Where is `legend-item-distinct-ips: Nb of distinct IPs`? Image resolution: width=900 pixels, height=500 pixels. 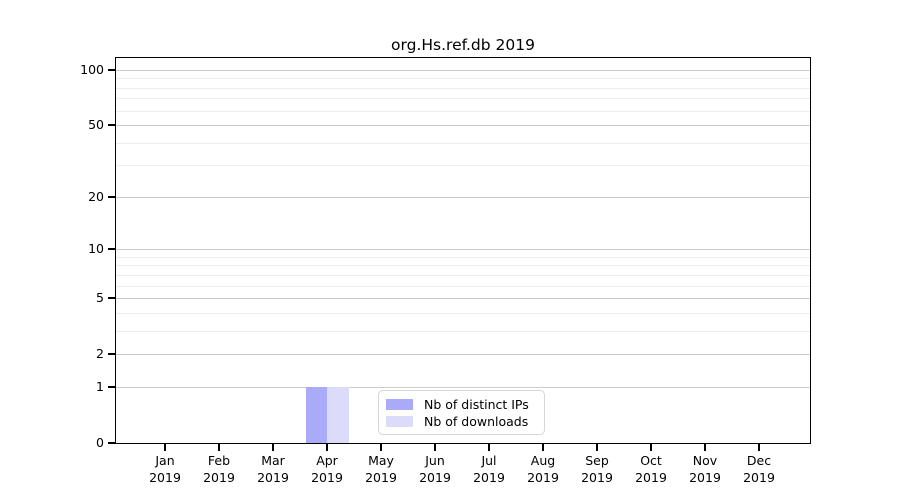 legend-item-distinct-ips: Nb of distinct IPs is located at coordinates (461, 404).